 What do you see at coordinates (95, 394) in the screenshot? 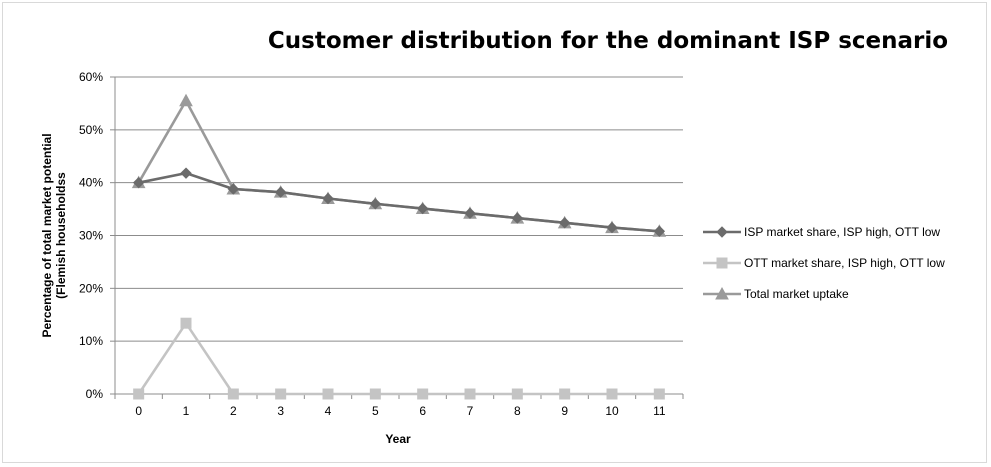
I see `y-tick-label: 0%` at bounding box center [95, 394].